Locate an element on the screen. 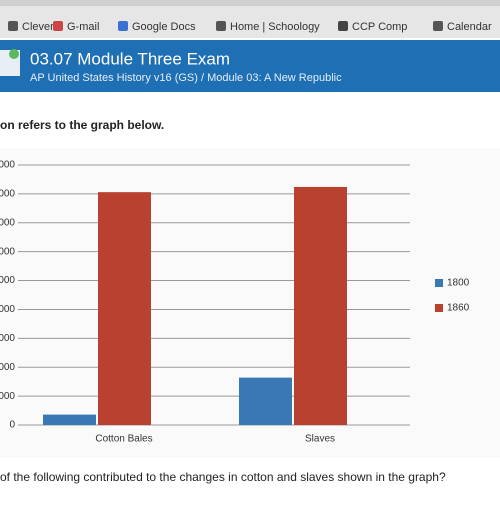  exam-title: 03.07 Module Three Exam is located at coordinates (130, 58).